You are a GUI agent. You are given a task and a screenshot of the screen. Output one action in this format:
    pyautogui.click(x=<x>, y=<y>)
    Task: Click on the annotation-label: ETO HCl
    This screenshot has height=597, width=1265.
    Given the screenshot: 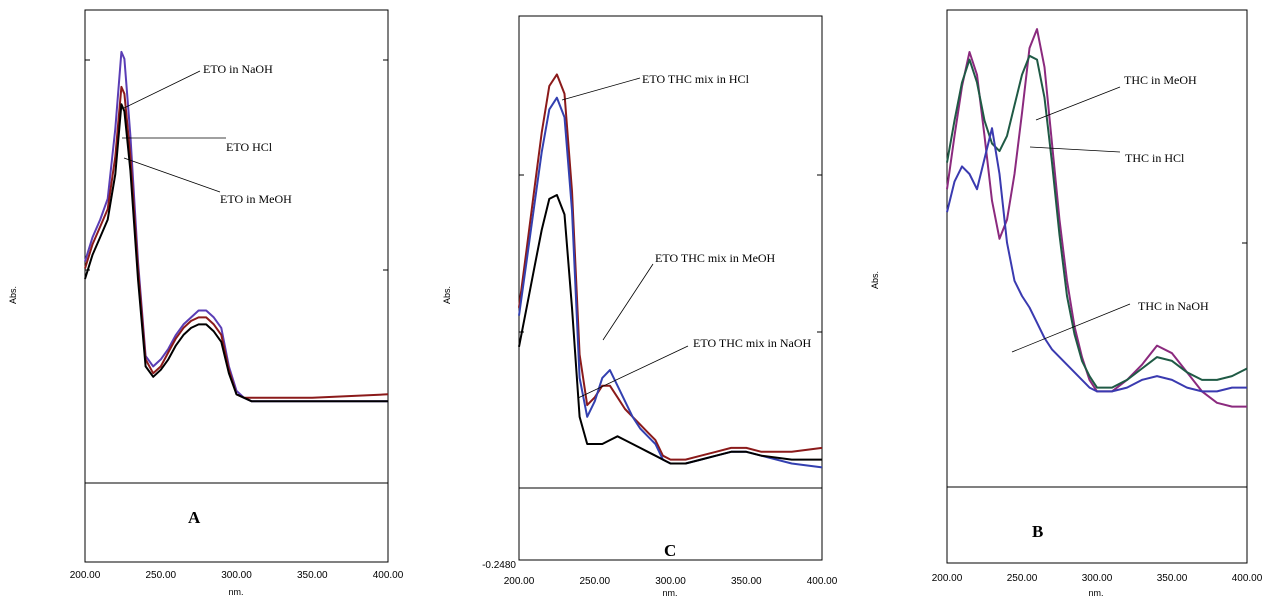 What is the action you would take?
    pyautogui.click(x=249, y=147)
    